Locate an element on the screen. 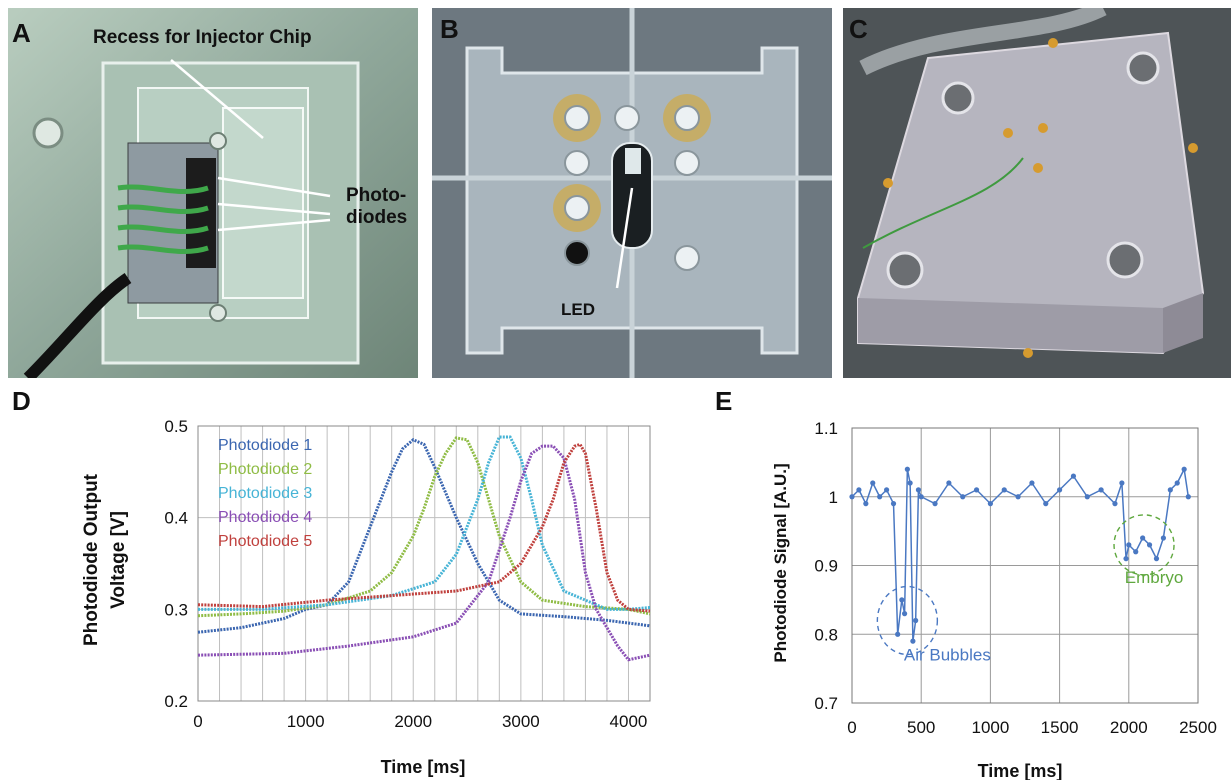  chart-d-ytick: 0.4 is located at coordinates (176, 518).